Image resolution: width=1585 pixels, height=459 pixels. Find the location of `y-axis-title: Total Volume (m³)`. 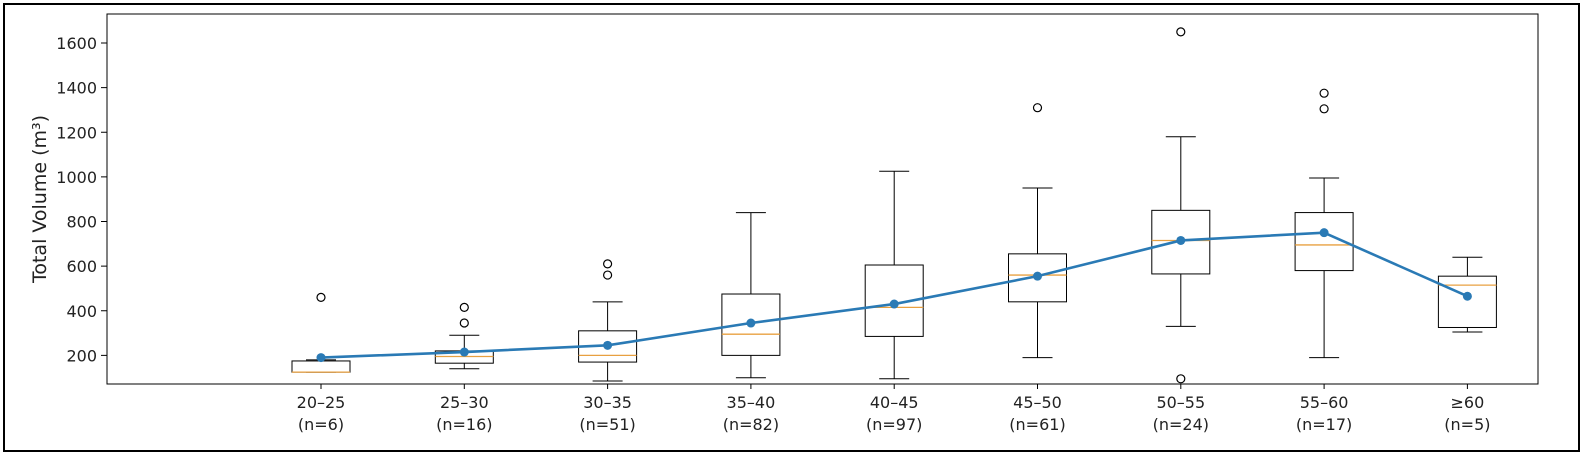

y-axis-title: Total Volume (m³) is located at coordinates (40, 199).